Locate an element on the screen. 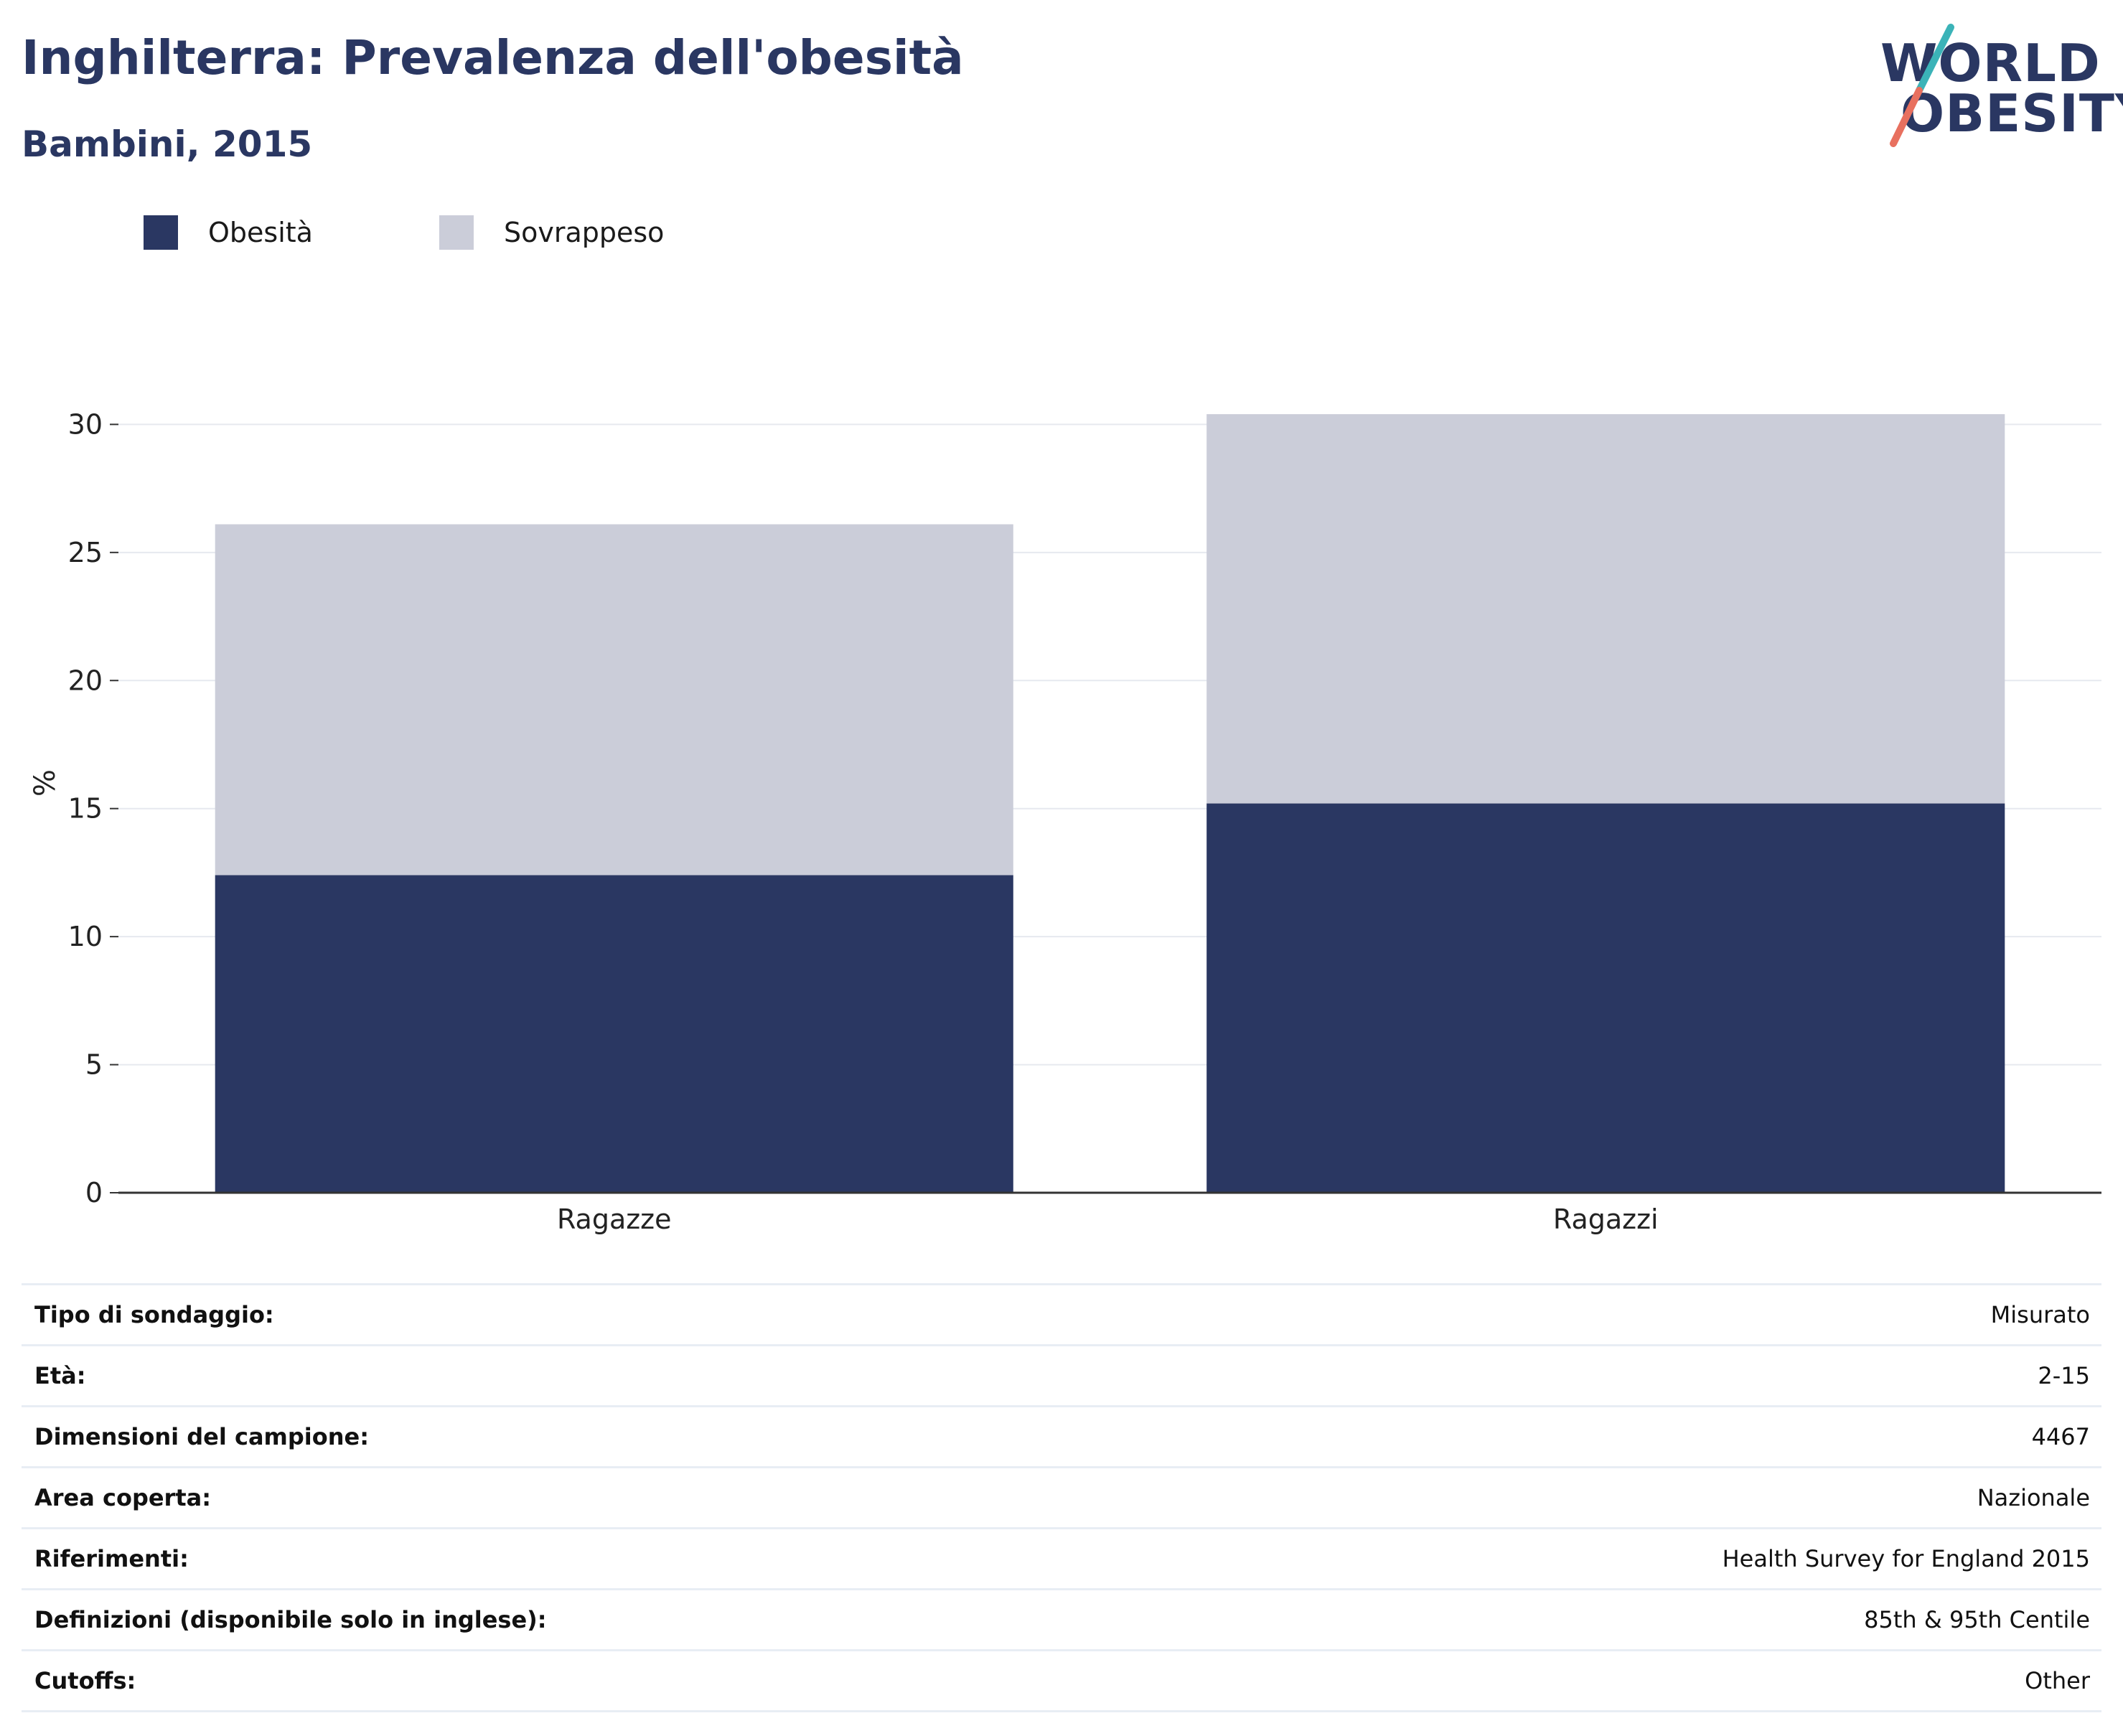 This screenshot has height=1736, width=2123. row-value: 85th & 95th Centile is located at coordinates (1977, 1619).